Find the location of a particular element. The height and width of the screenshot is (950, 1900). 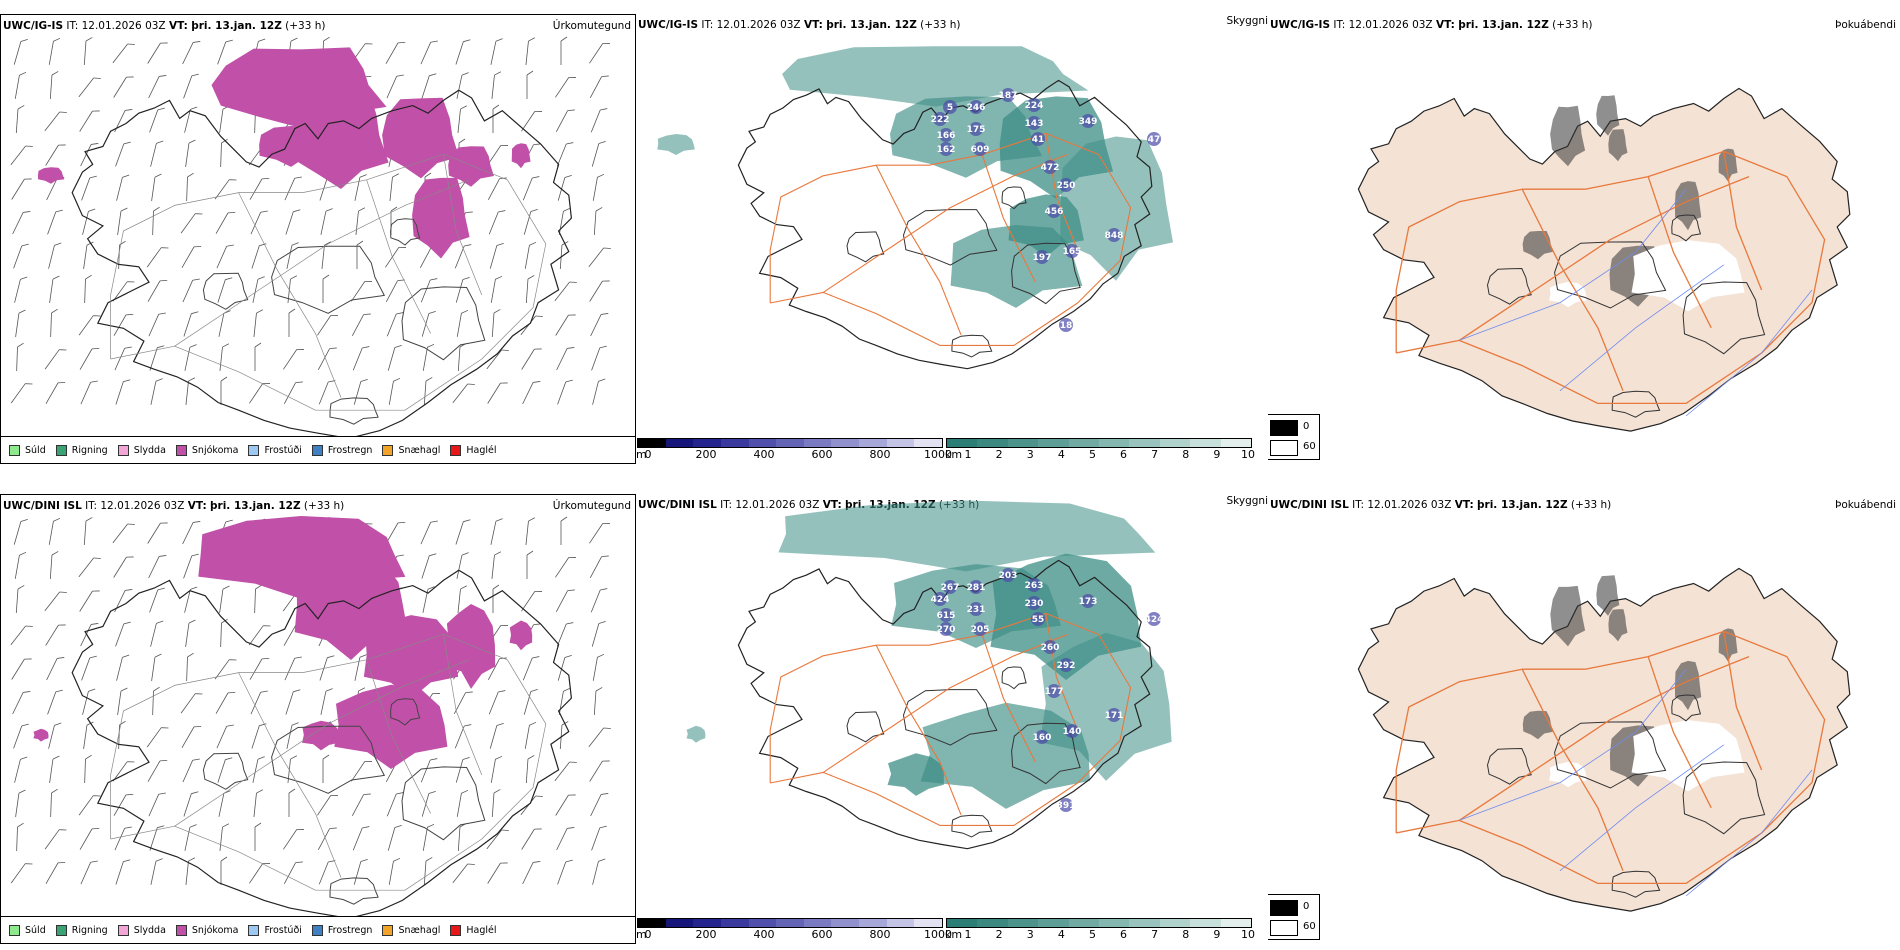

legend-swatch is located at coordinates (61, 450).